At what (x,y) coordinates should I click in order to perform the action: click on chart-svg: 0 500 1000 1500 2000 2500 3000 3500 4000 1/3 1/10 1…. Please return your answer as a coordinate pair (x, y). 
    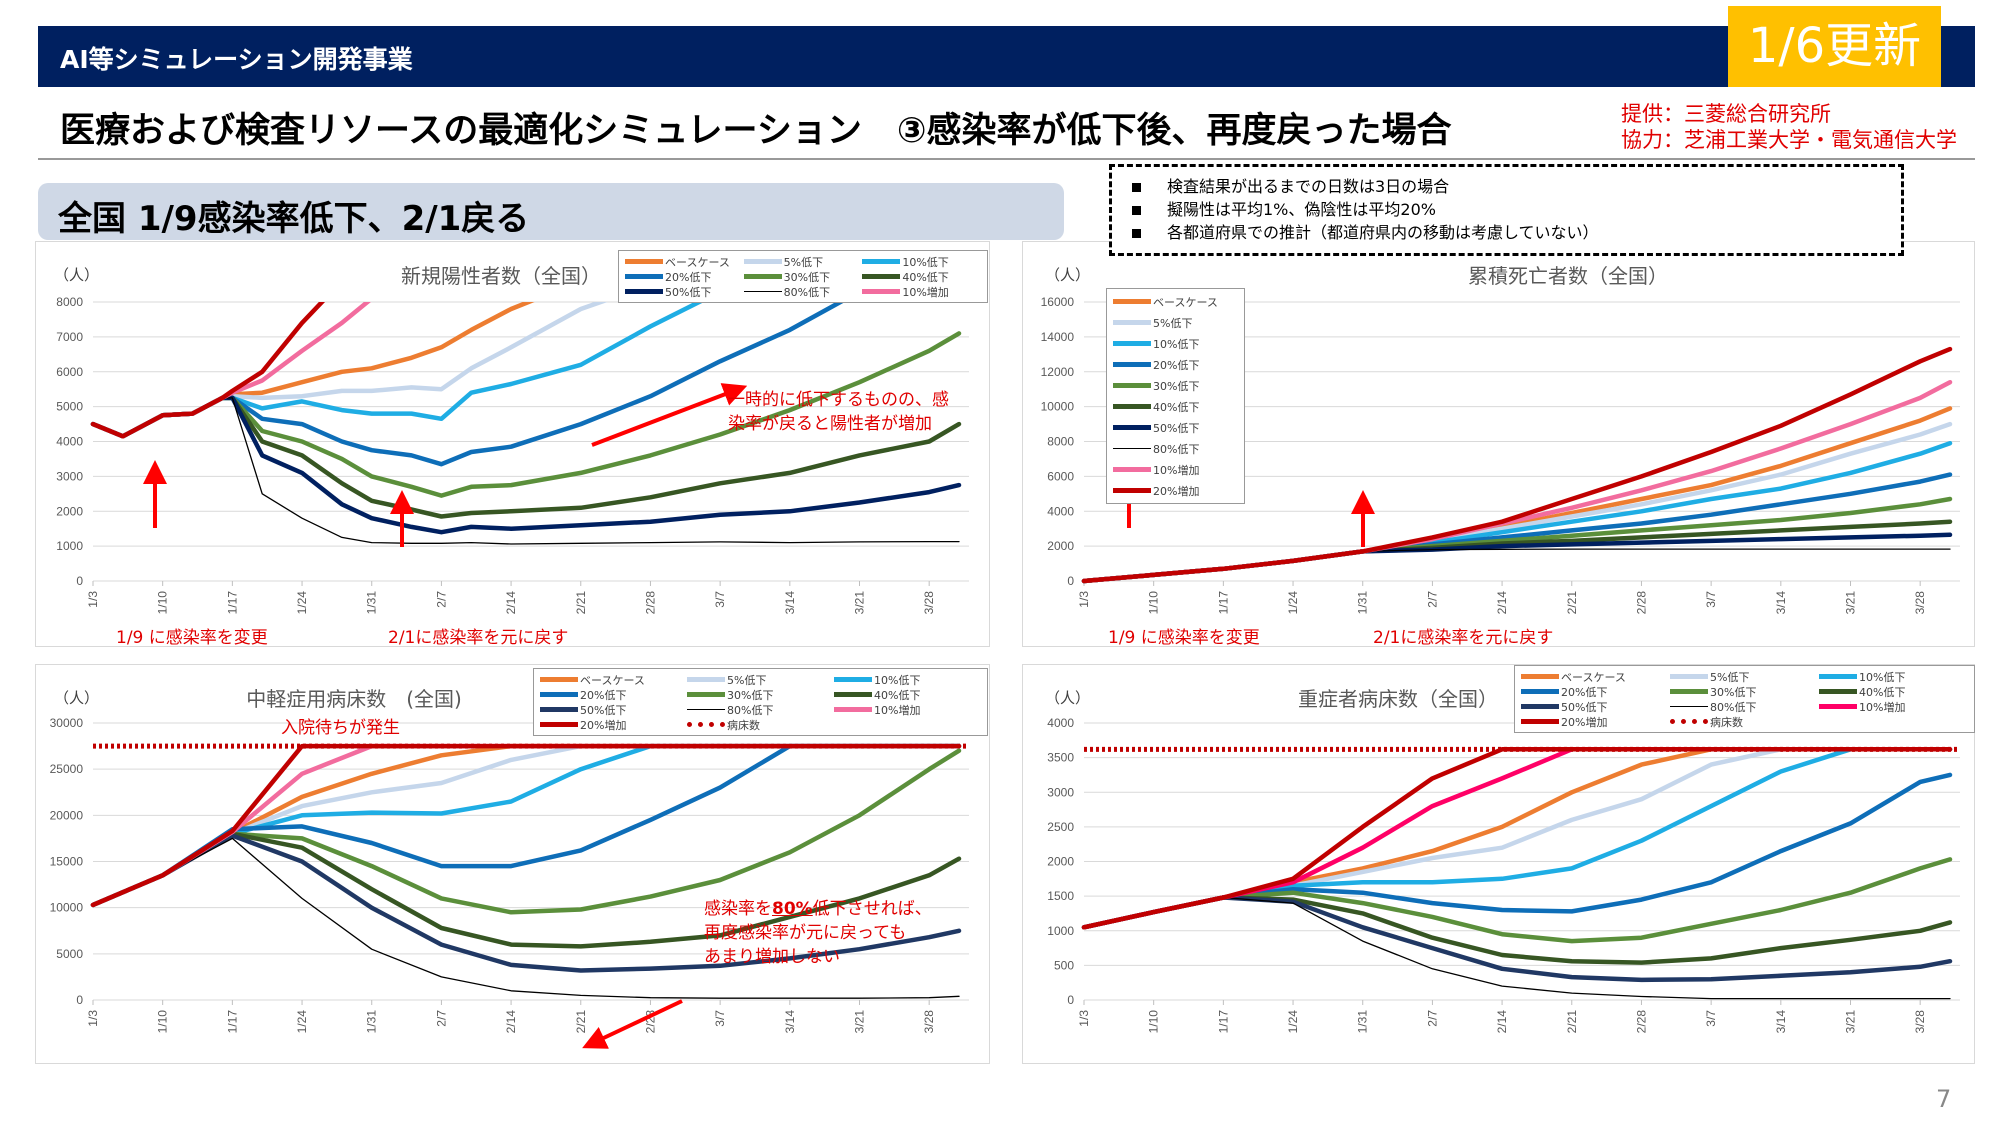
    Looking at the image, I should click on (1503, 875).